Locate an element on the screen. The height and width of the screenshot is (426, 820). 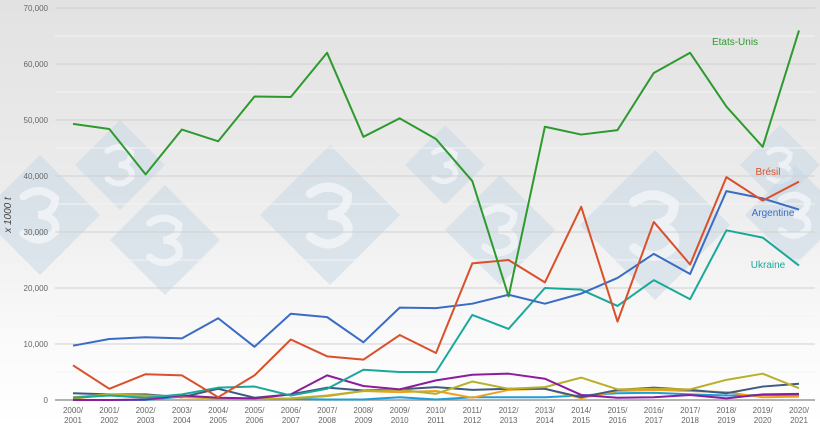
x-tick-label: 2010/2011 is located at coordinates (436, 415).